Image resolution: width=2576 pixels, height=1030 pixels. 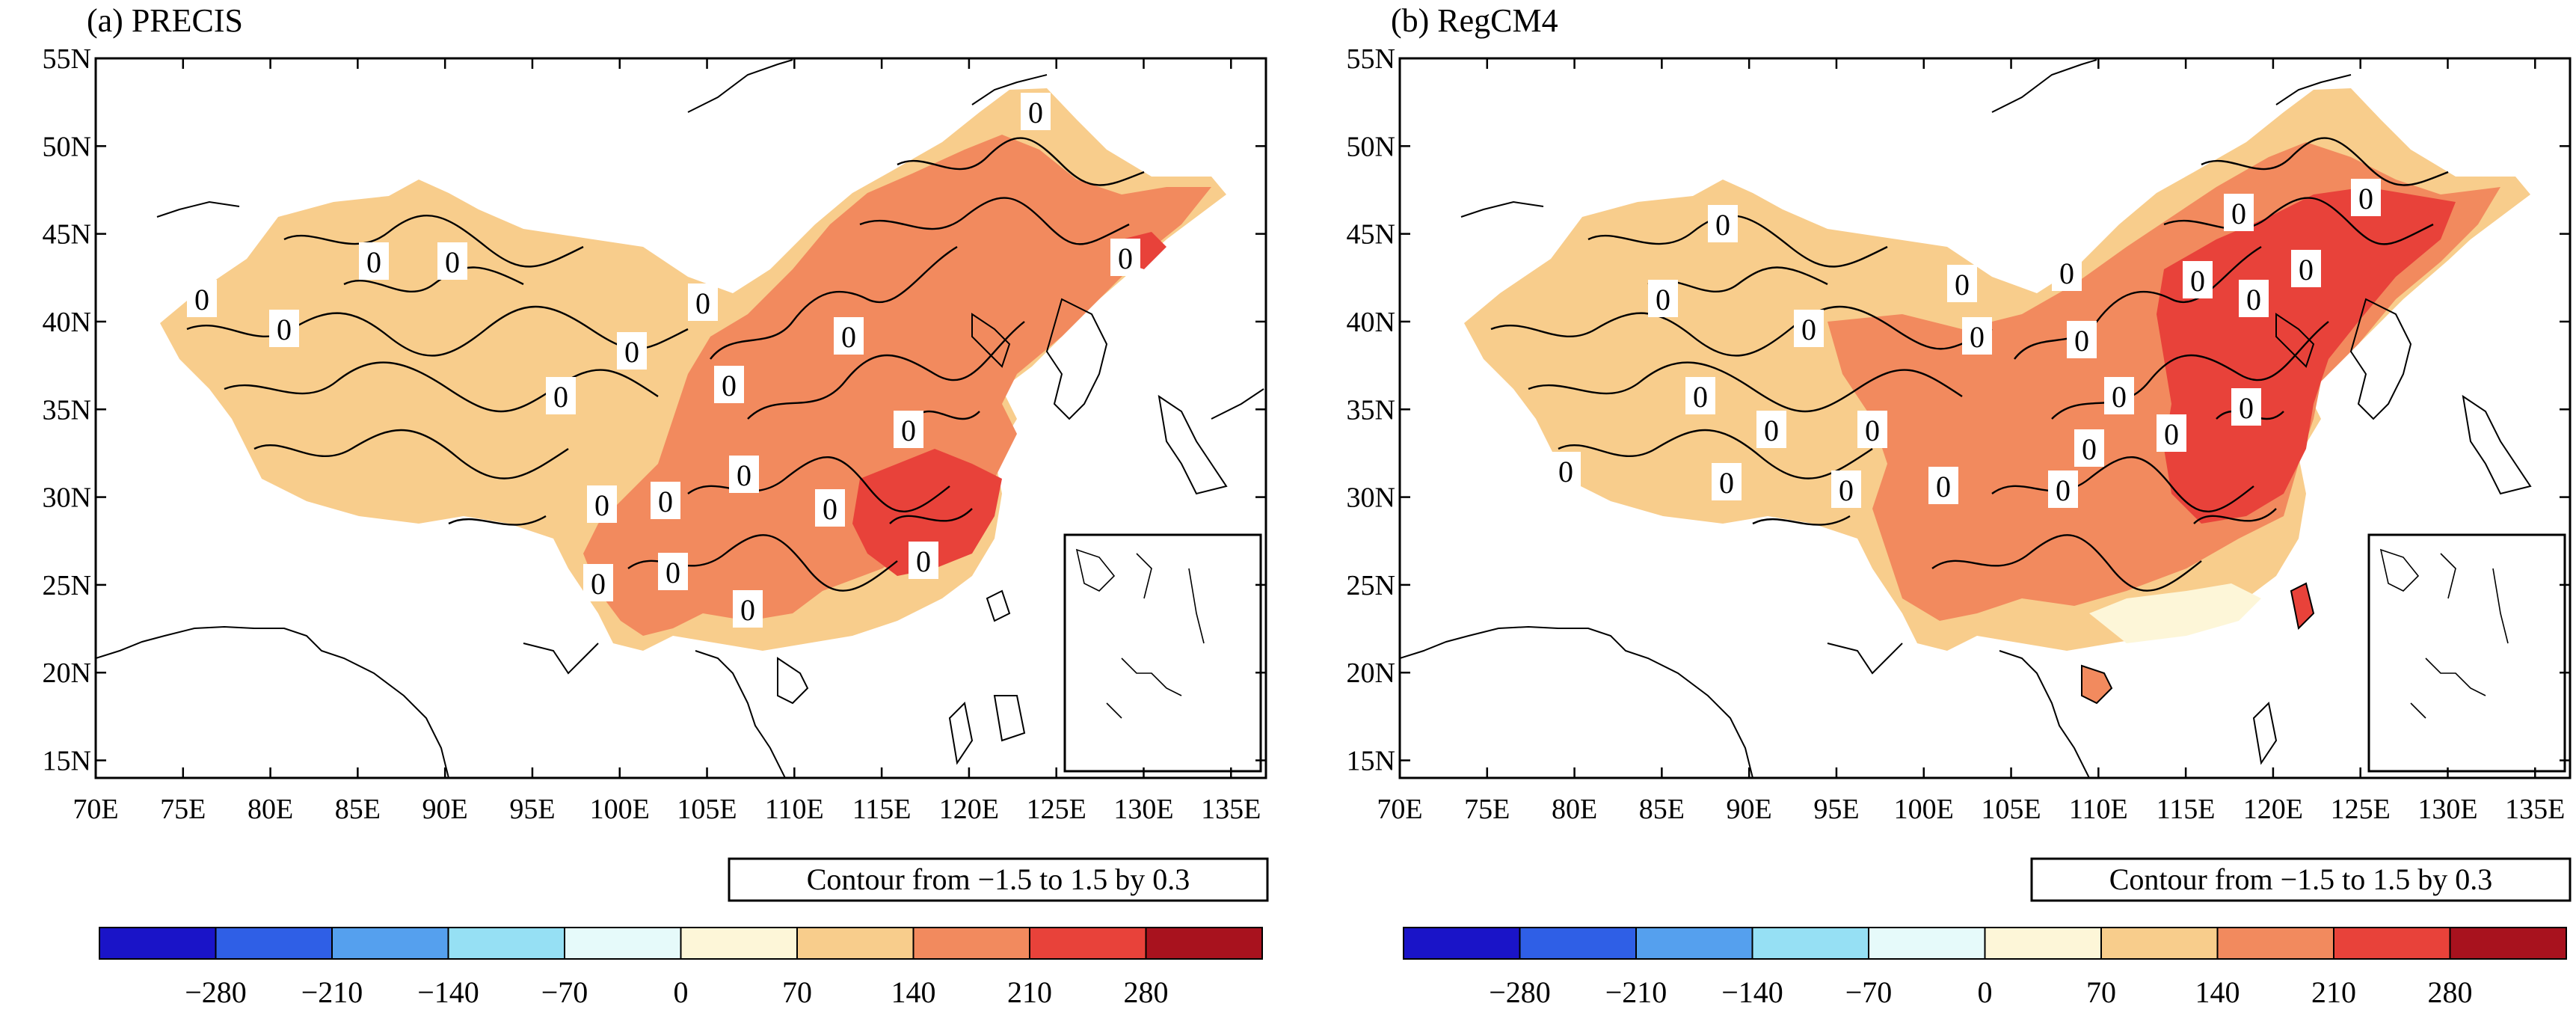 What do you see at coordinates (2450, 992) in the screenshot?
I see `colorbar-label: 280` at bounding box center [2450, 992].